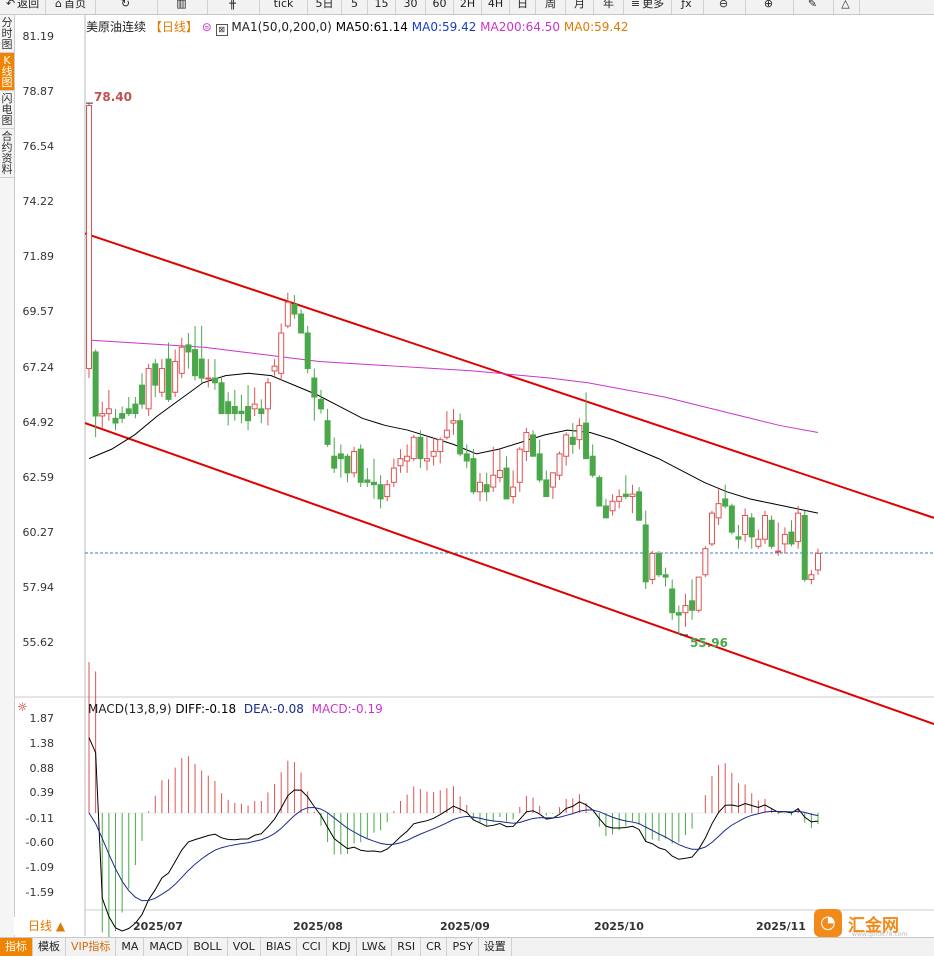 The image size is (934, 962). I want to click on toolbar-item-zoom-out-icon: ⊖, so click(725, 7).